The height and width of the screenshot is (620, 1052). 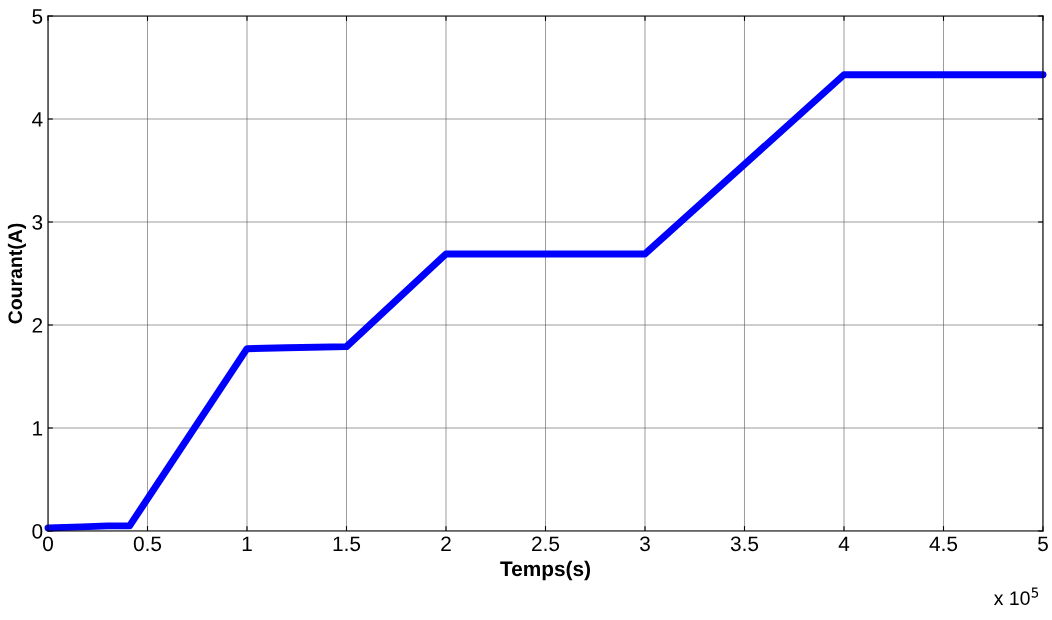 I want to click on x-tick-label: 2, so click(x=446, y=543).